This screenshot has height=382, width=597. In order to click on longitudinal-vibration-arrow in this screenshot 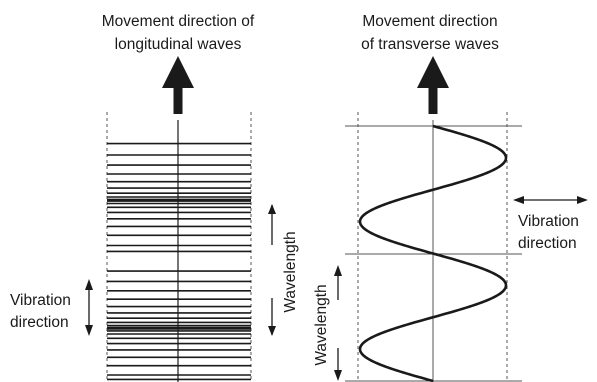, I will do `click(89, 307)`.